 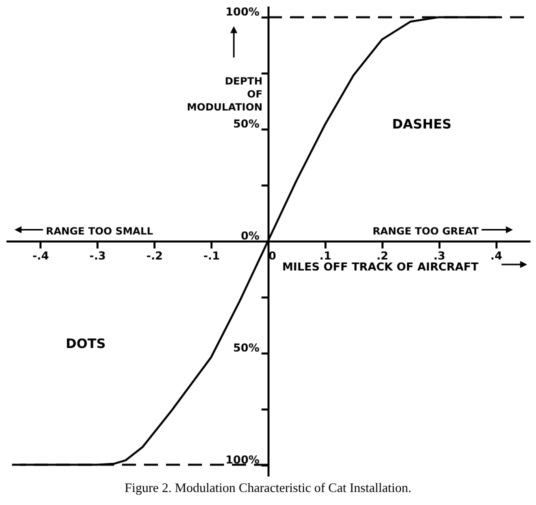 I want to click on x-tick-label: .2, so click(x=382, y=256).